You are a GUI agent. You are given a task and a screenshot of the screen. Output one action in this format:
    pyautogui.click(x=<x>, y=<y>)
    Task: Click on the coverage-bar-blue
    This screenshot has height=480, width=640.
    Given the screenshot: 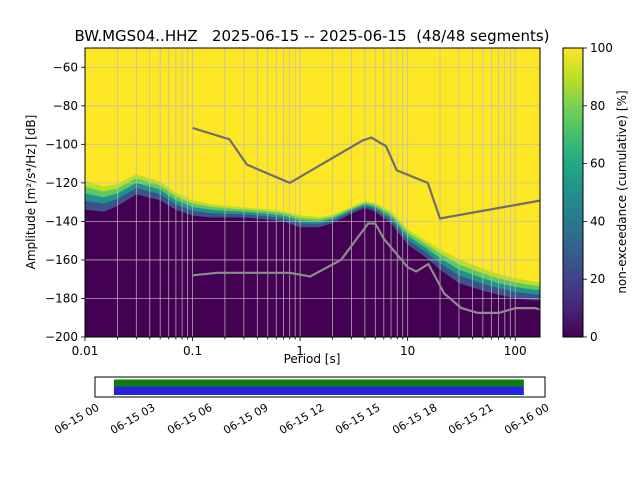 What is the action you would take?
    pyautogui.click(x=318, y=390)
    